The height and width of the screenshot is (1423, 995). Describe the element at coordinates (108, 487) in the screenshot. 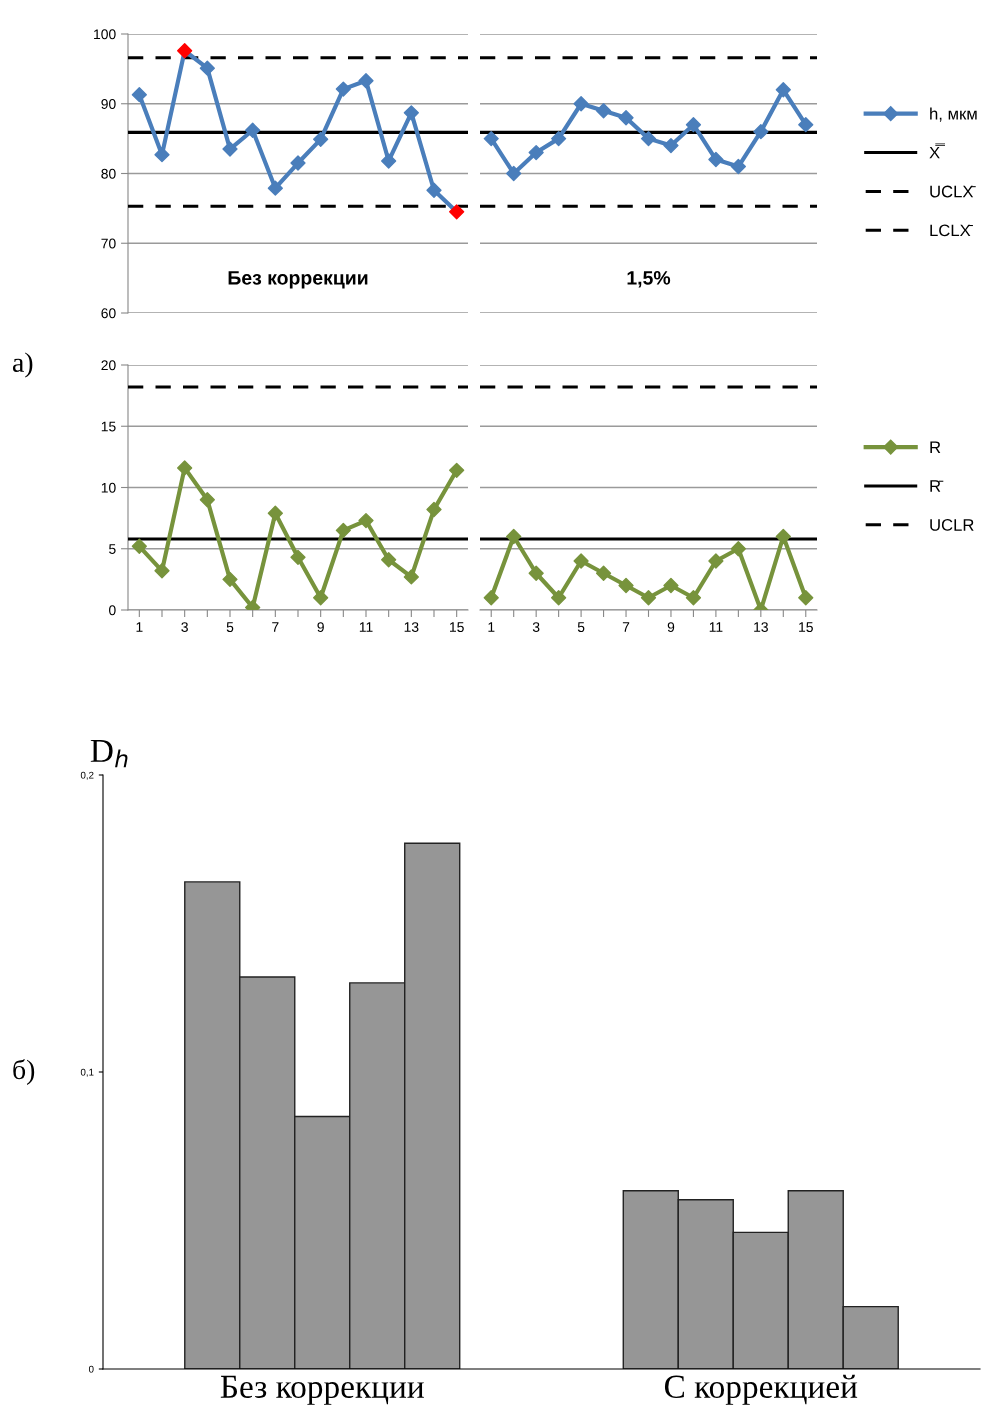

I see `y-tick-label: 10` at that location.